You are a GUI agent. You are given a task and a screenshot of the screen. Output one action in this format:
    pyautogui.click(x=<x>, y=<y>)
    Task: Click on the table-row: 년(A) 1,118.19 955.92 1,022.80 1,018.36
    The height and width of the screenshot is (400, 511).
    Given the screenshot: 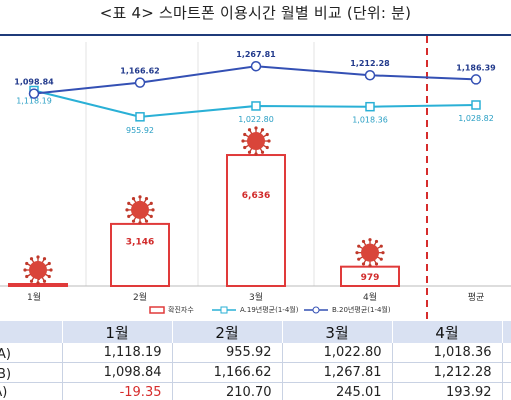 What is the action you would take?
    pyautogui.click(x=255, y=353)
    